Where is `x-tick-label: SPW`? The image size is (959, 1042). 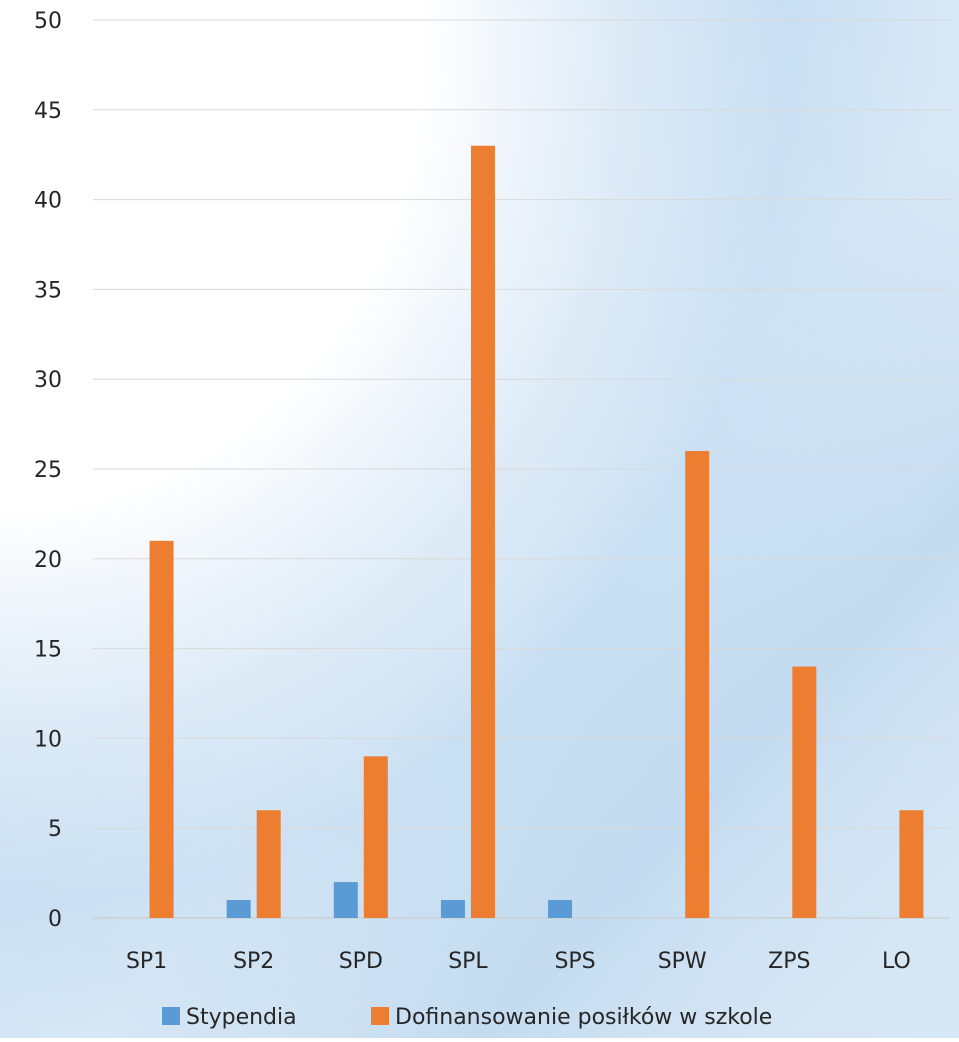 x-tick-label: SPW is located at coordinates (682, 961).